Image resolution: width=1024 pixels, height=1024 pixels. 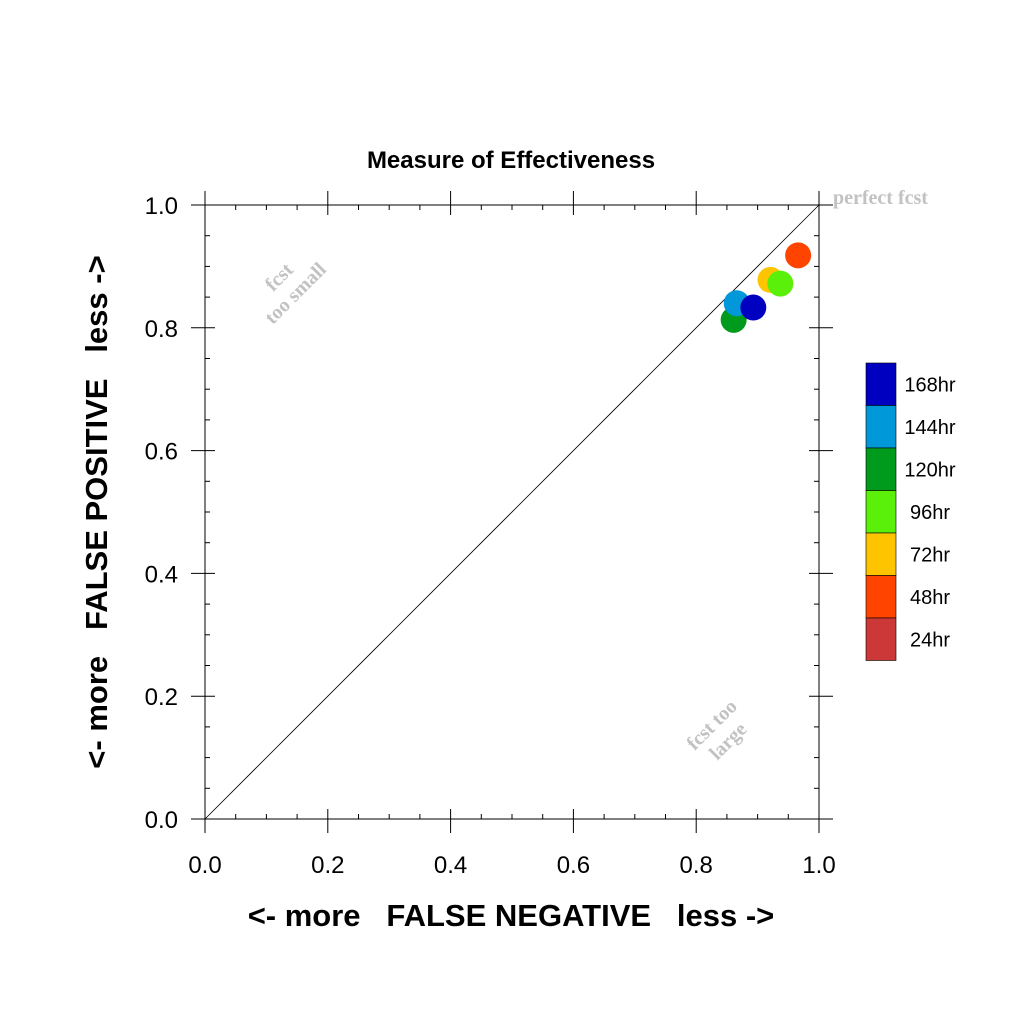 What do you see at coordinates (161, 697) in the screenshot?
I see `y-tick-label: 0.2` at bounding box center [161, 697].